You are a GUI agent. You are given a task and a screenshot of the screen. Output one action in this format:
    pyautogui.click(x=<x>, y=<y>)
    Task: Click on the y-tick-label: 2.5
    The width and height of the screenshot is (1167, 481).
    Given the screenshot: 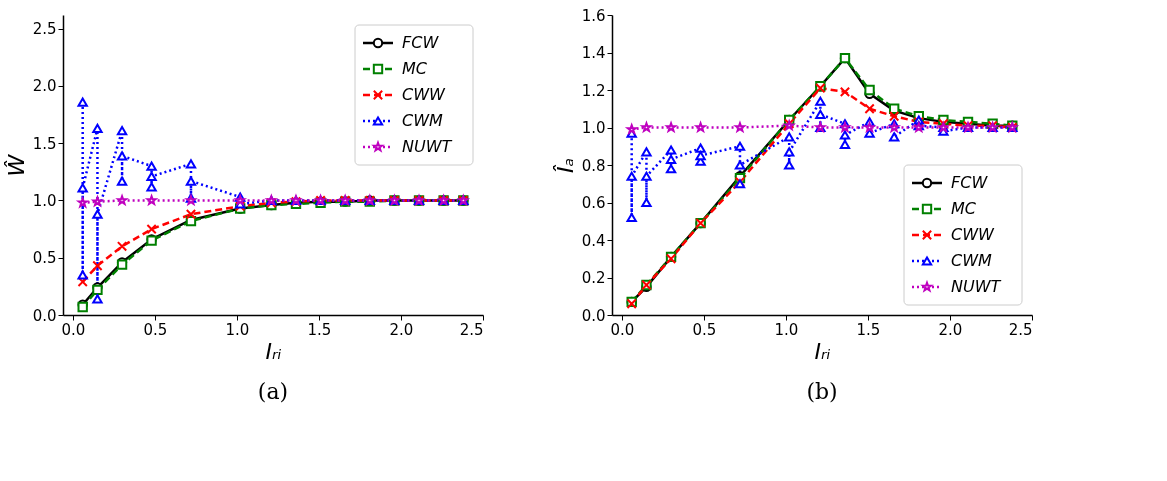 What is the action you would take?
    pyautogui.click(x=44, y=29)
    